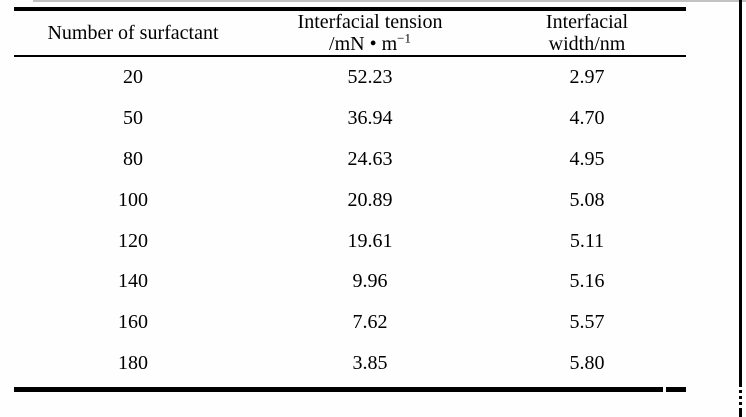  I want to click on table-row: 120 19.61 5.11, so click(350, 241).